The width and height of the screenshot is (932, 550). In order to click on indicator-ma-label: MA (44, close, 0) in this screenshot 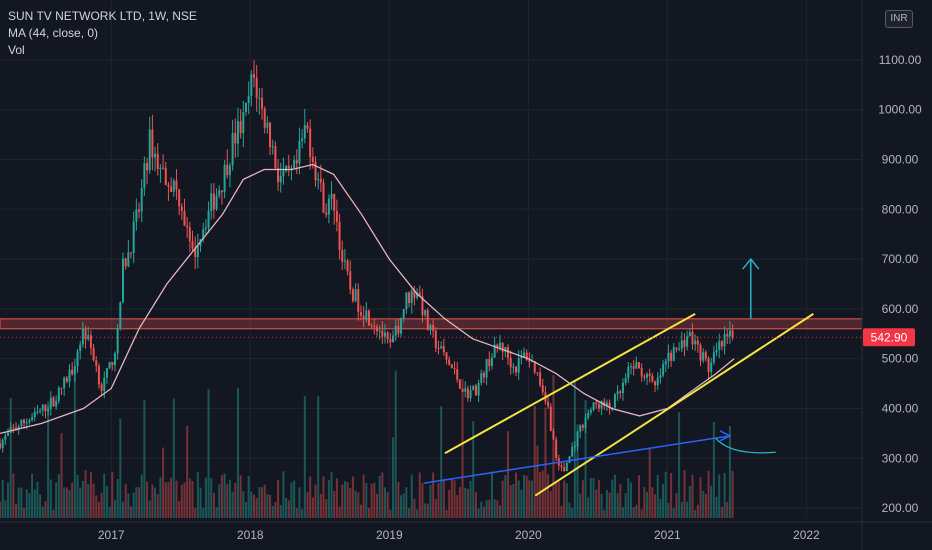, I will do `click(53, 33)`.